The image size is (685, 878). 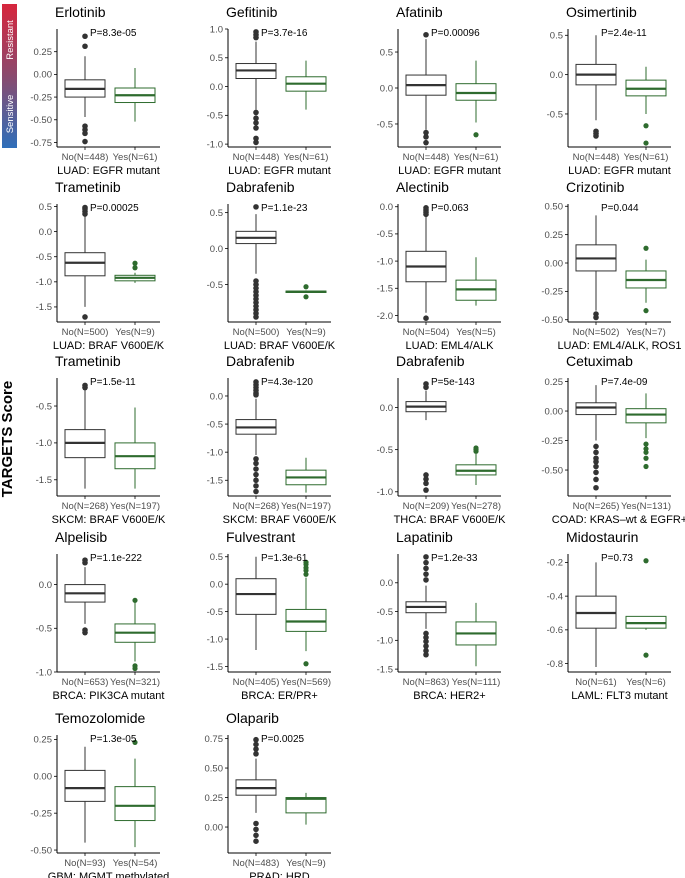 I want to click on x-axis-label: LUAD: EGFR mutant, so click(x=279, y=171).